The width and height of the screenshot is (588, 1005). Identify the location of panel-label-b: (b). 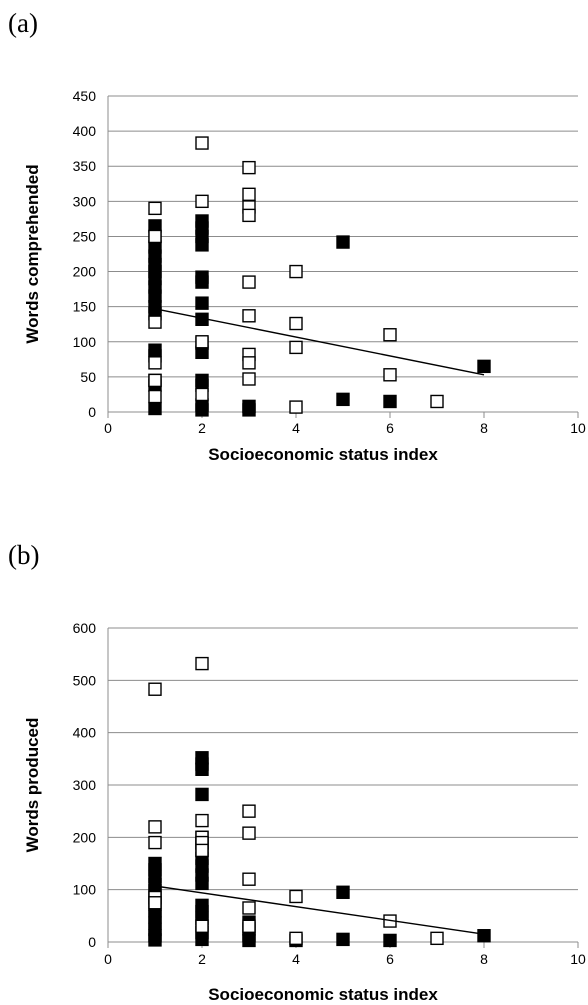
(24, 555).